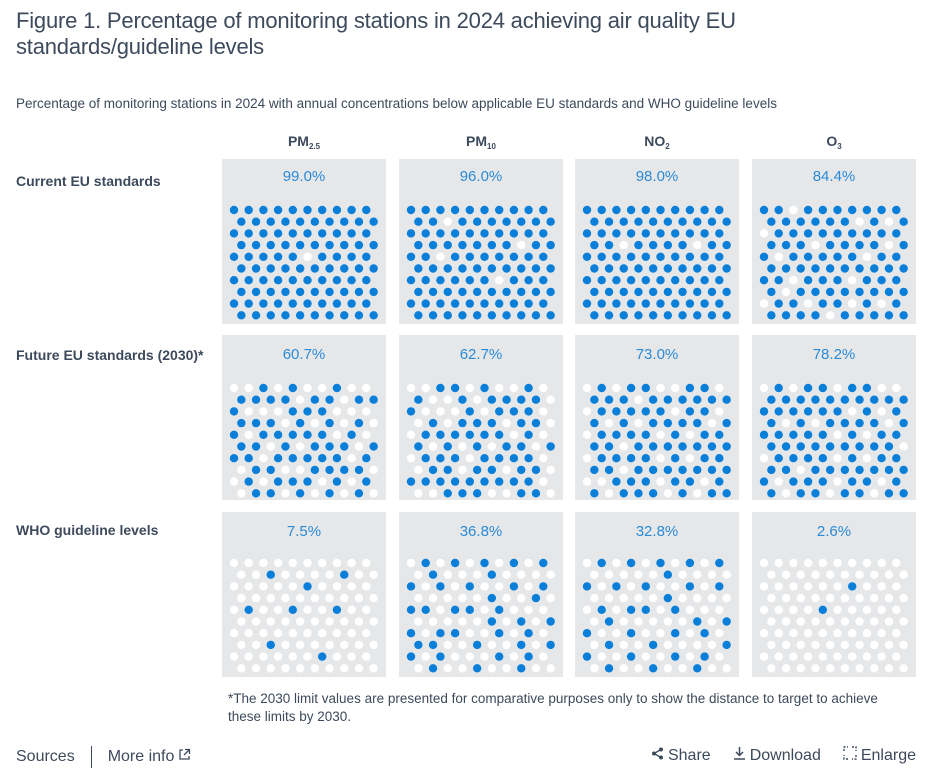 The width and height of the screenshot is (944, 779). I want to click on share-button: Share, so click(679, 756).